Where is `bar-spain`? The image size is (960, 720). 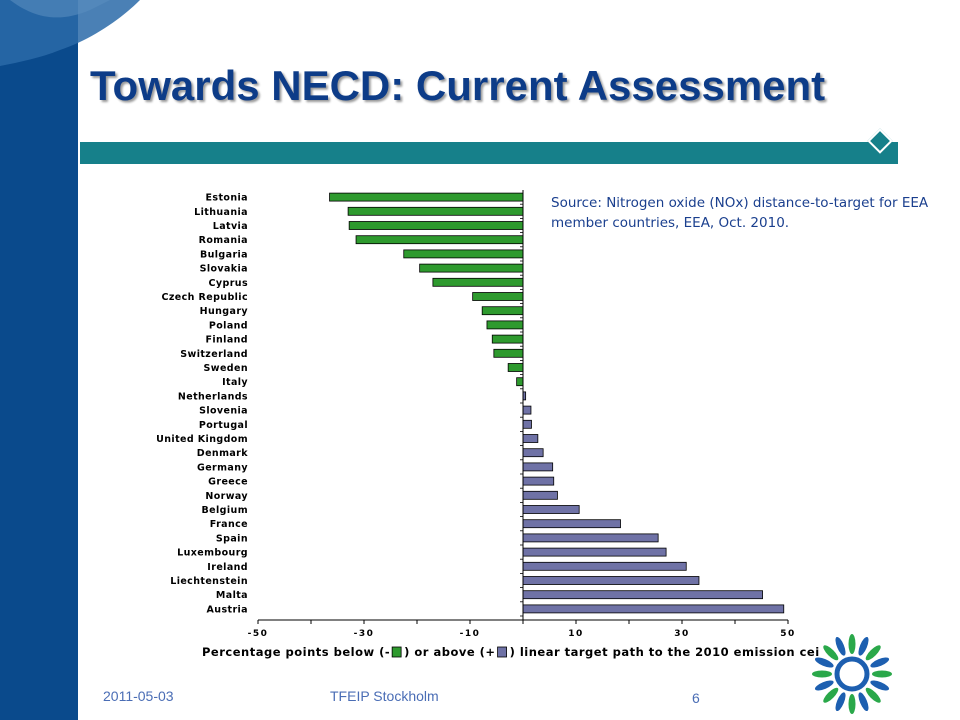
bar-spain is located at coordinates (590, 538).